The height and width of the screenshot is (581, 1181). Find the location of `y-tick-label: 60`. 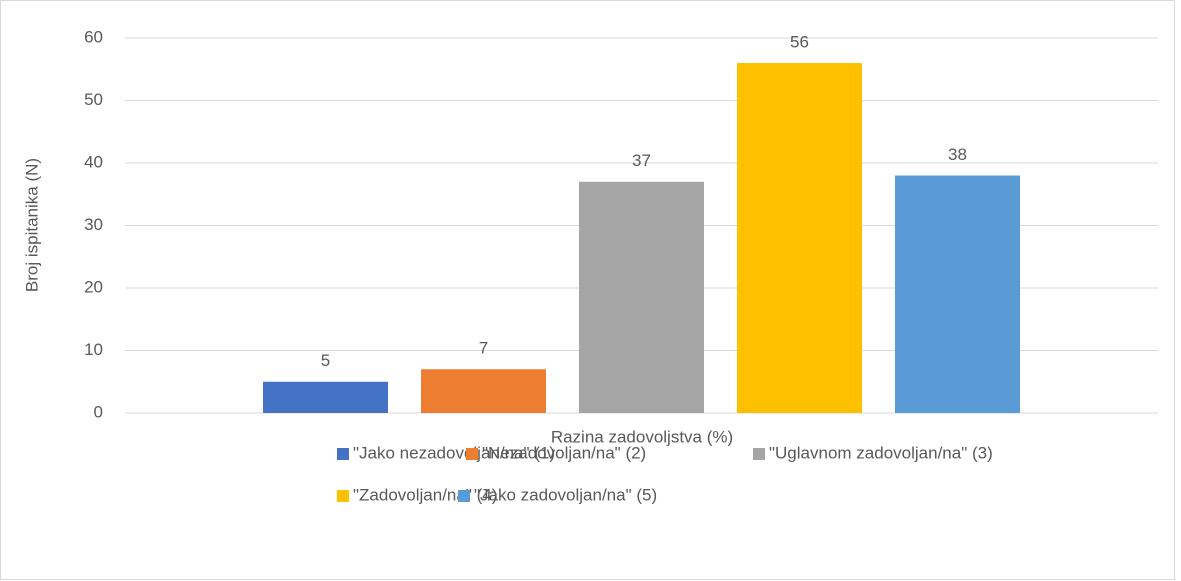

y-tick-label: 60 is located at coordinates (93, 36).